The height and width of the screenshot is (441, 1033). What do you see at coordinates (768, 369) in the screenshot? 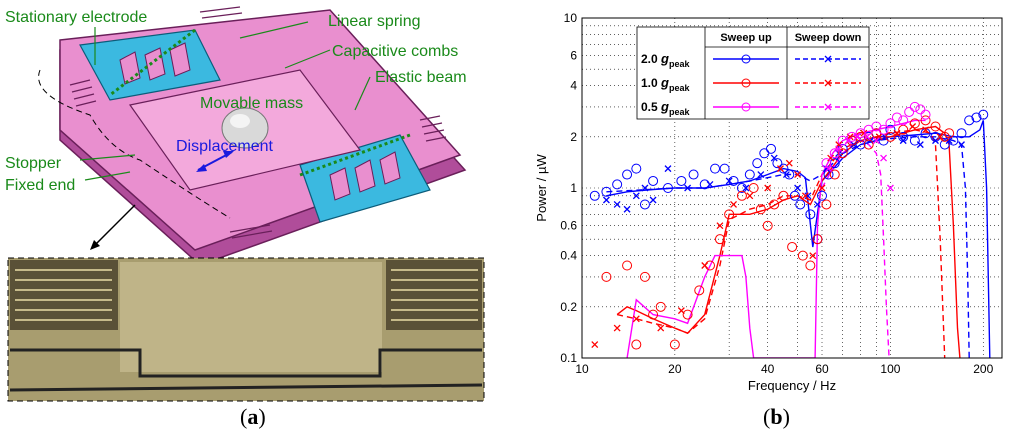
I see `x-tick-label: 40` at bounding box center [768, 369].